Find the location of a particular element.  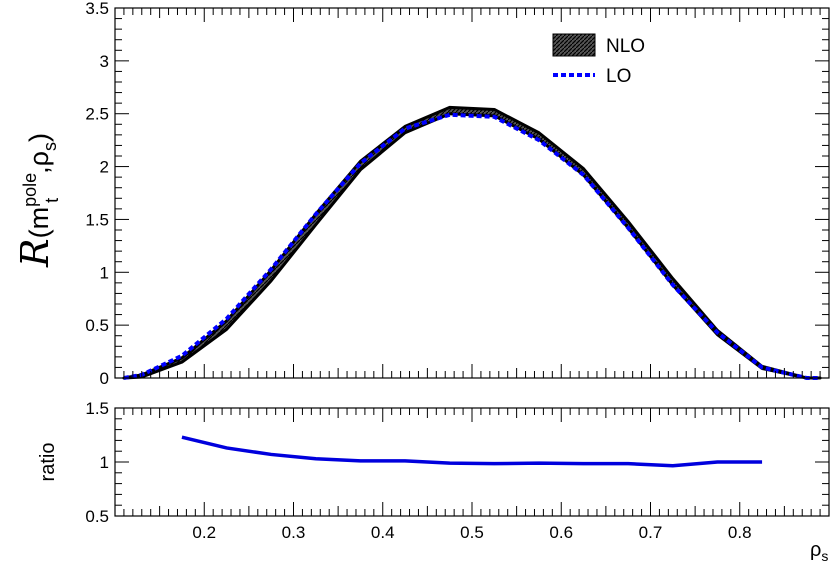

main-y-tick-label: 0.5 is located at coordinates (97, 325).